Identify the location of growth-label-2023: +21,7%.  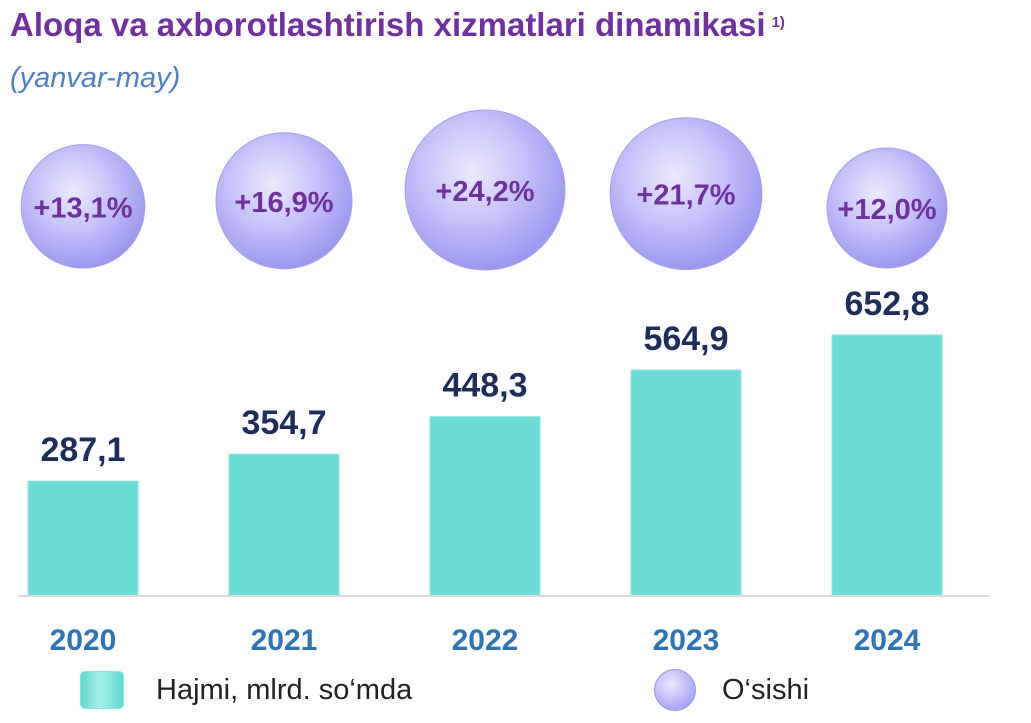
(685, 196).